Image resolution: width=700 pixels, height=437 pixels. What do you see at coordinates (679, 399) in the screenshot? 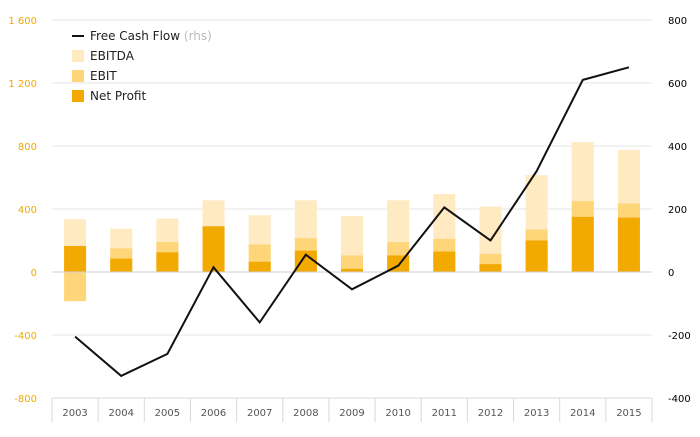
I see `right-y-tick-label: -400` at bounding box center [679, 399].